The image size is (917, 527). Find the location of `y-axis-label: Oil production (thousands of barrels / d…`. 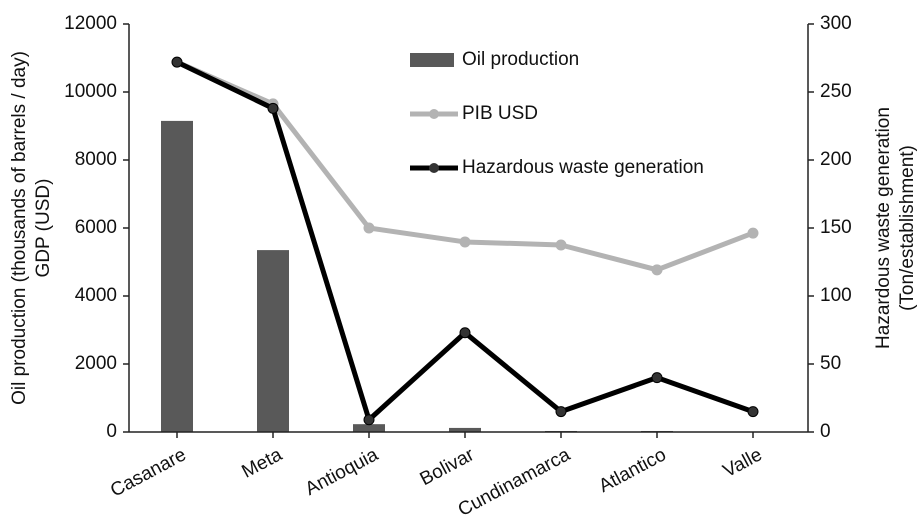

y-axis-label: Oil production (thousands of barrels / d… is located at coordinates (19, 228).